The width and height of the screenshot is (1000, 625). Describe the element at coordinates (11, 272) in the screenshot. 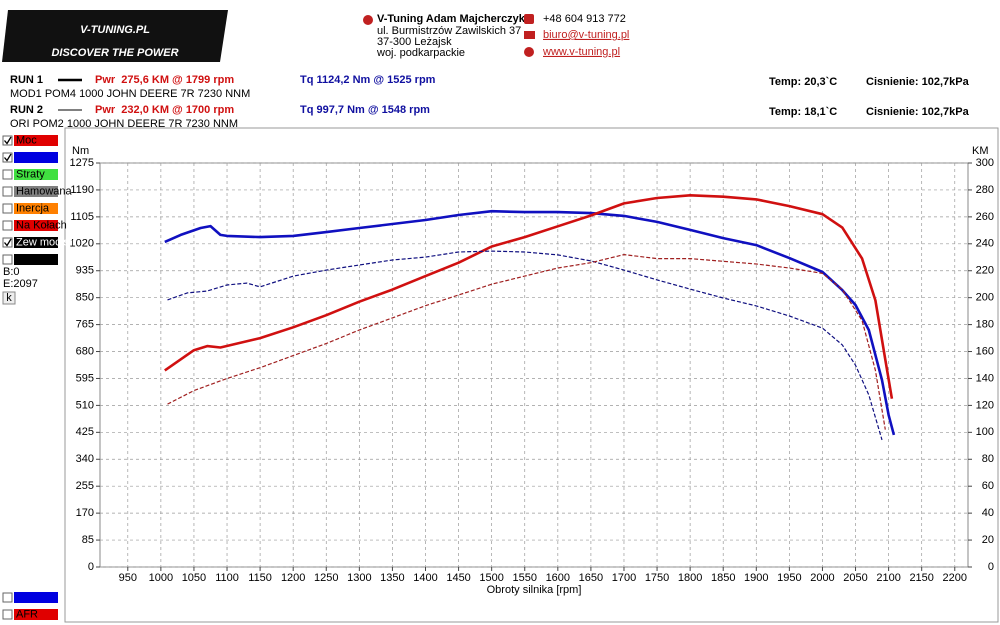

I see `b-value: B:0` at that location.